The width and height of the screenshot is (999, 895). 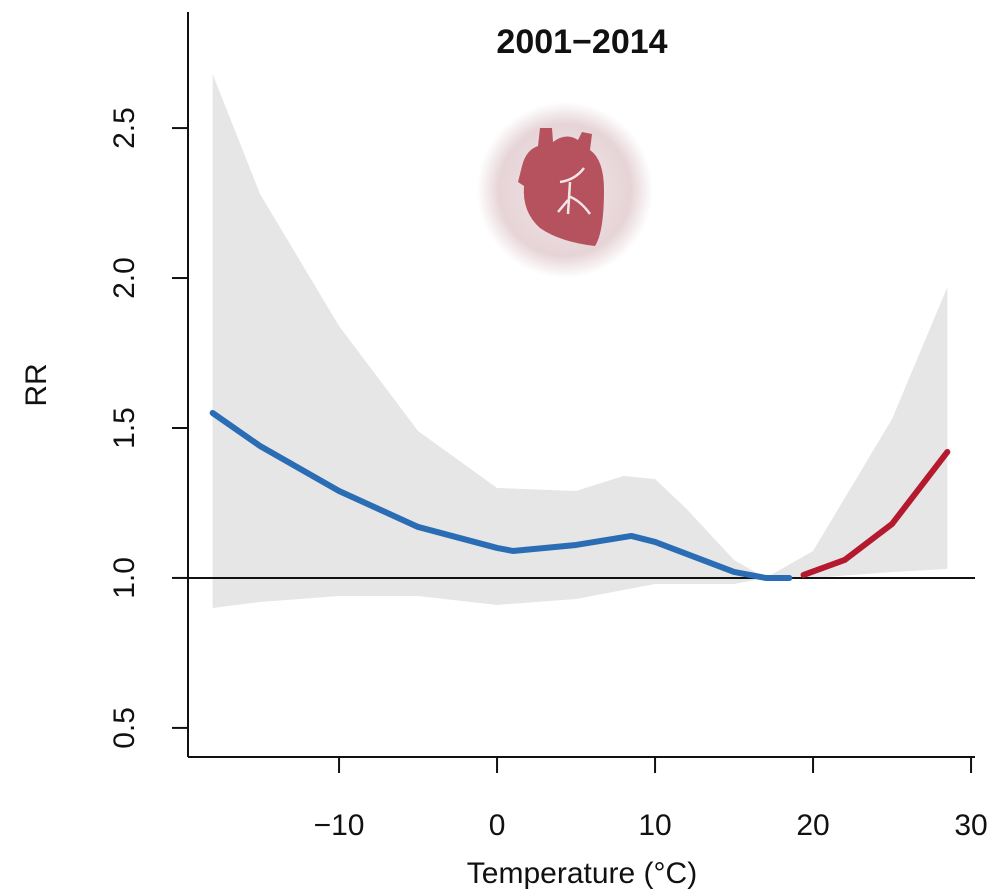 What do you see at coordinates (124, 728) in the screenshot?
I see `y-tick-label: 0.5` at bounding box center [124, 728].